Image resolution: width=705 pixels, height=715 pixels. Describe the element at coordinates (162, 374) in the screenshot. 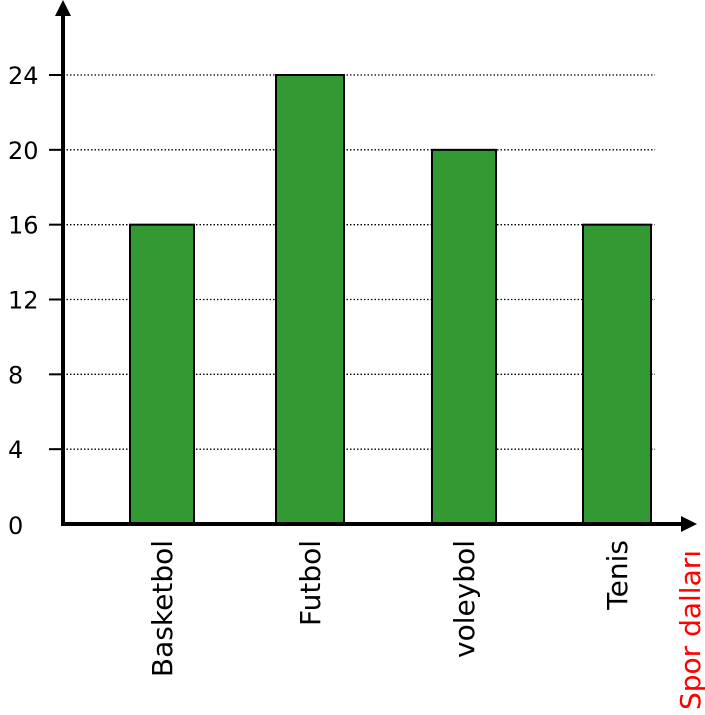

I see `bar-basketbol` at that location.